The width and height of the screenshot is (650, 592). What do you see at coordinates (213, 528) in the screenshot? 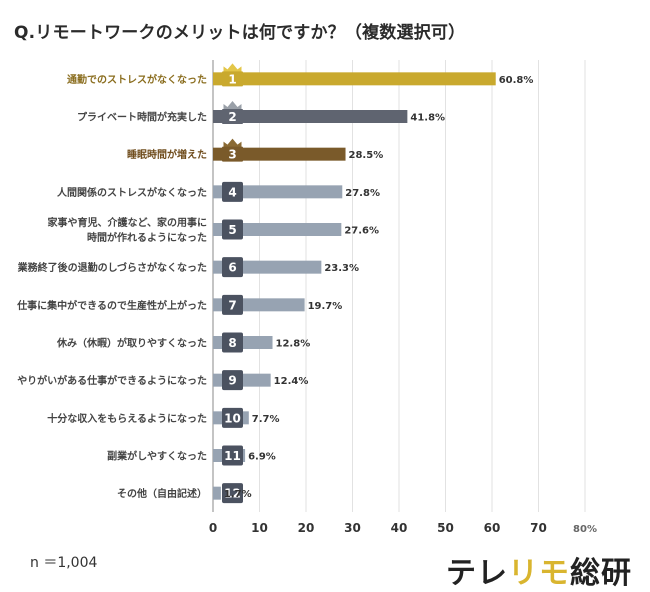
I see `x-tick-label: 0` at bounding box center [213, 528].